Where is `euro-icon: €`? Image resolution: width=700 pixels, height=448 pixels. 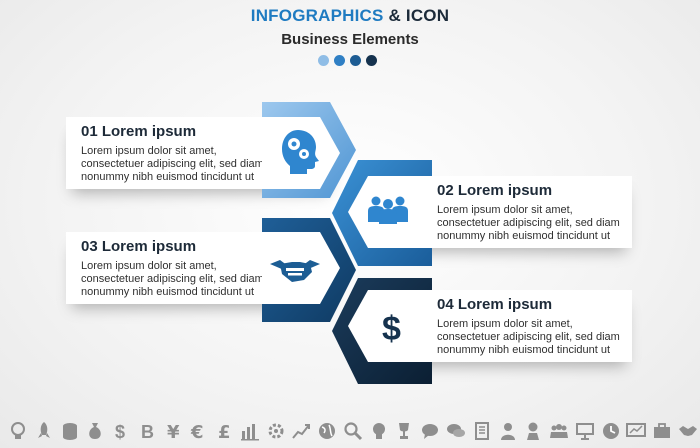
euro-icon: € is located at coordinates (197, 431).